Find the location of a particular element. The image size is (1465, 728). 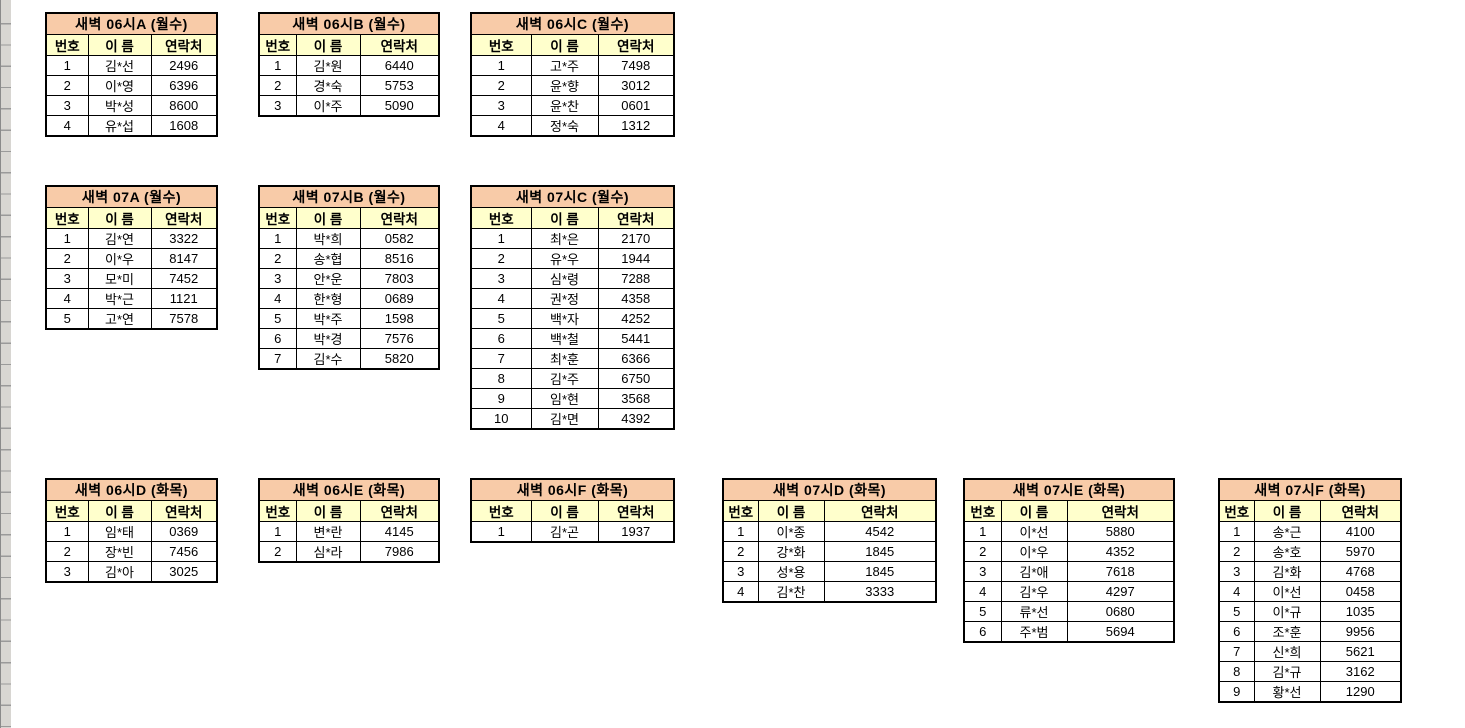

cell-name: 임*태 is located at coordinates (119, 531).